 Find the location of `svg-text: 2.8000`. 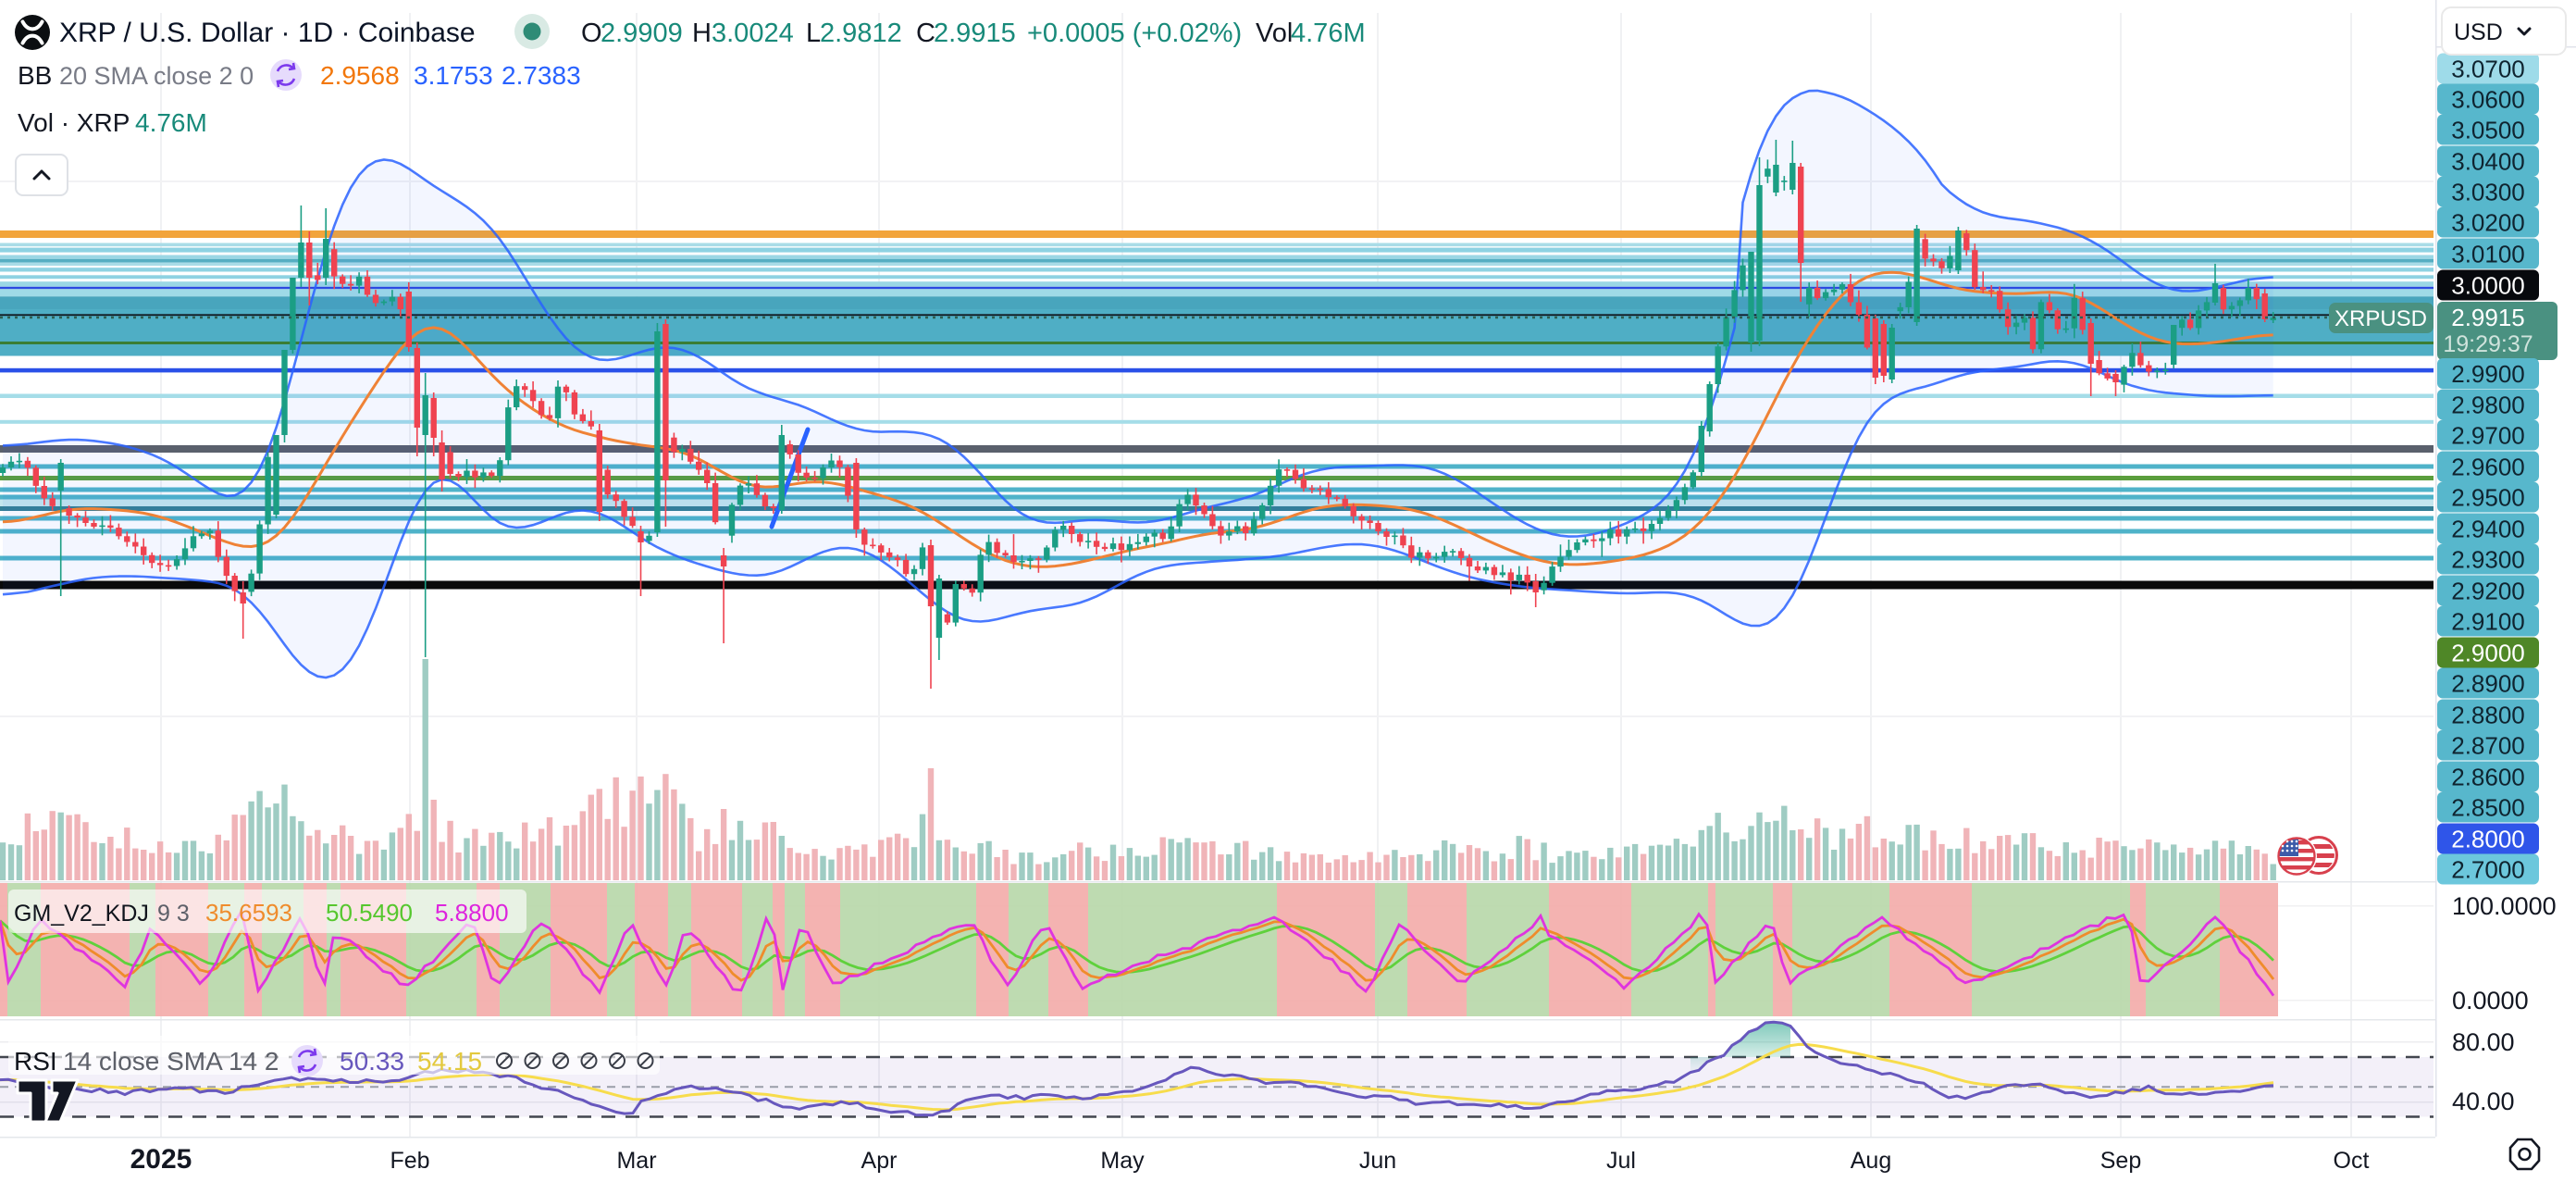

svg-text: 2.8000 is located at coordinates (2488, 838).